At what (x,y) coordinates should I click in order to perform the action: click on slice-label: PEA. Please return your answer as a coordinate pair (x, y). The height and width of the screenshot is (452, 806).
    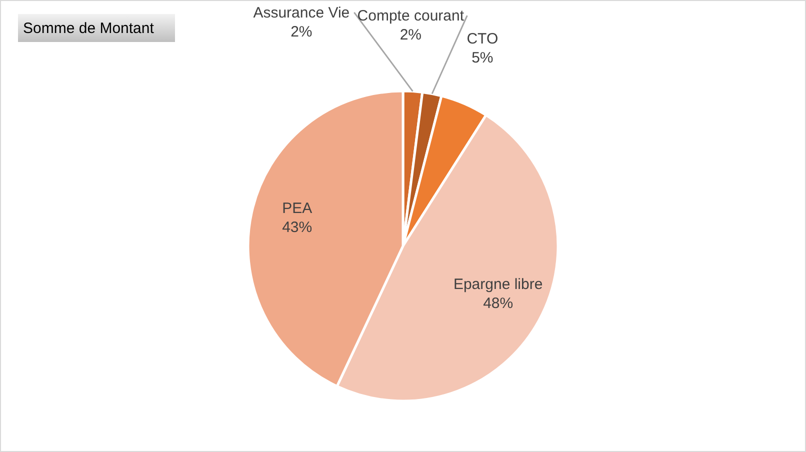
    Looking at the image, I should click on (297, 208).